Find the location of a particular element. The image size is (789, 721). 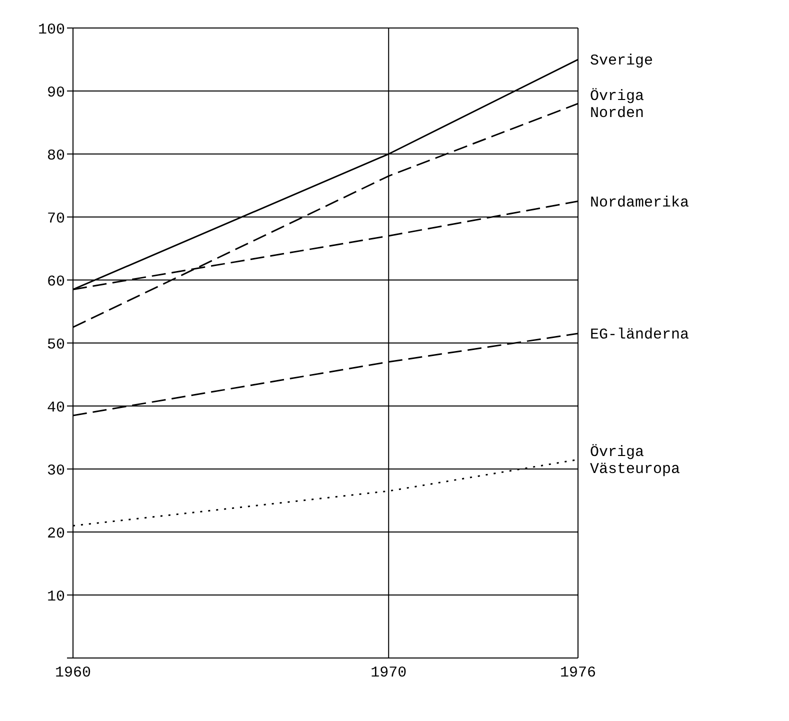

x-tick-label: 1970 is located at coordinates (388, 673).